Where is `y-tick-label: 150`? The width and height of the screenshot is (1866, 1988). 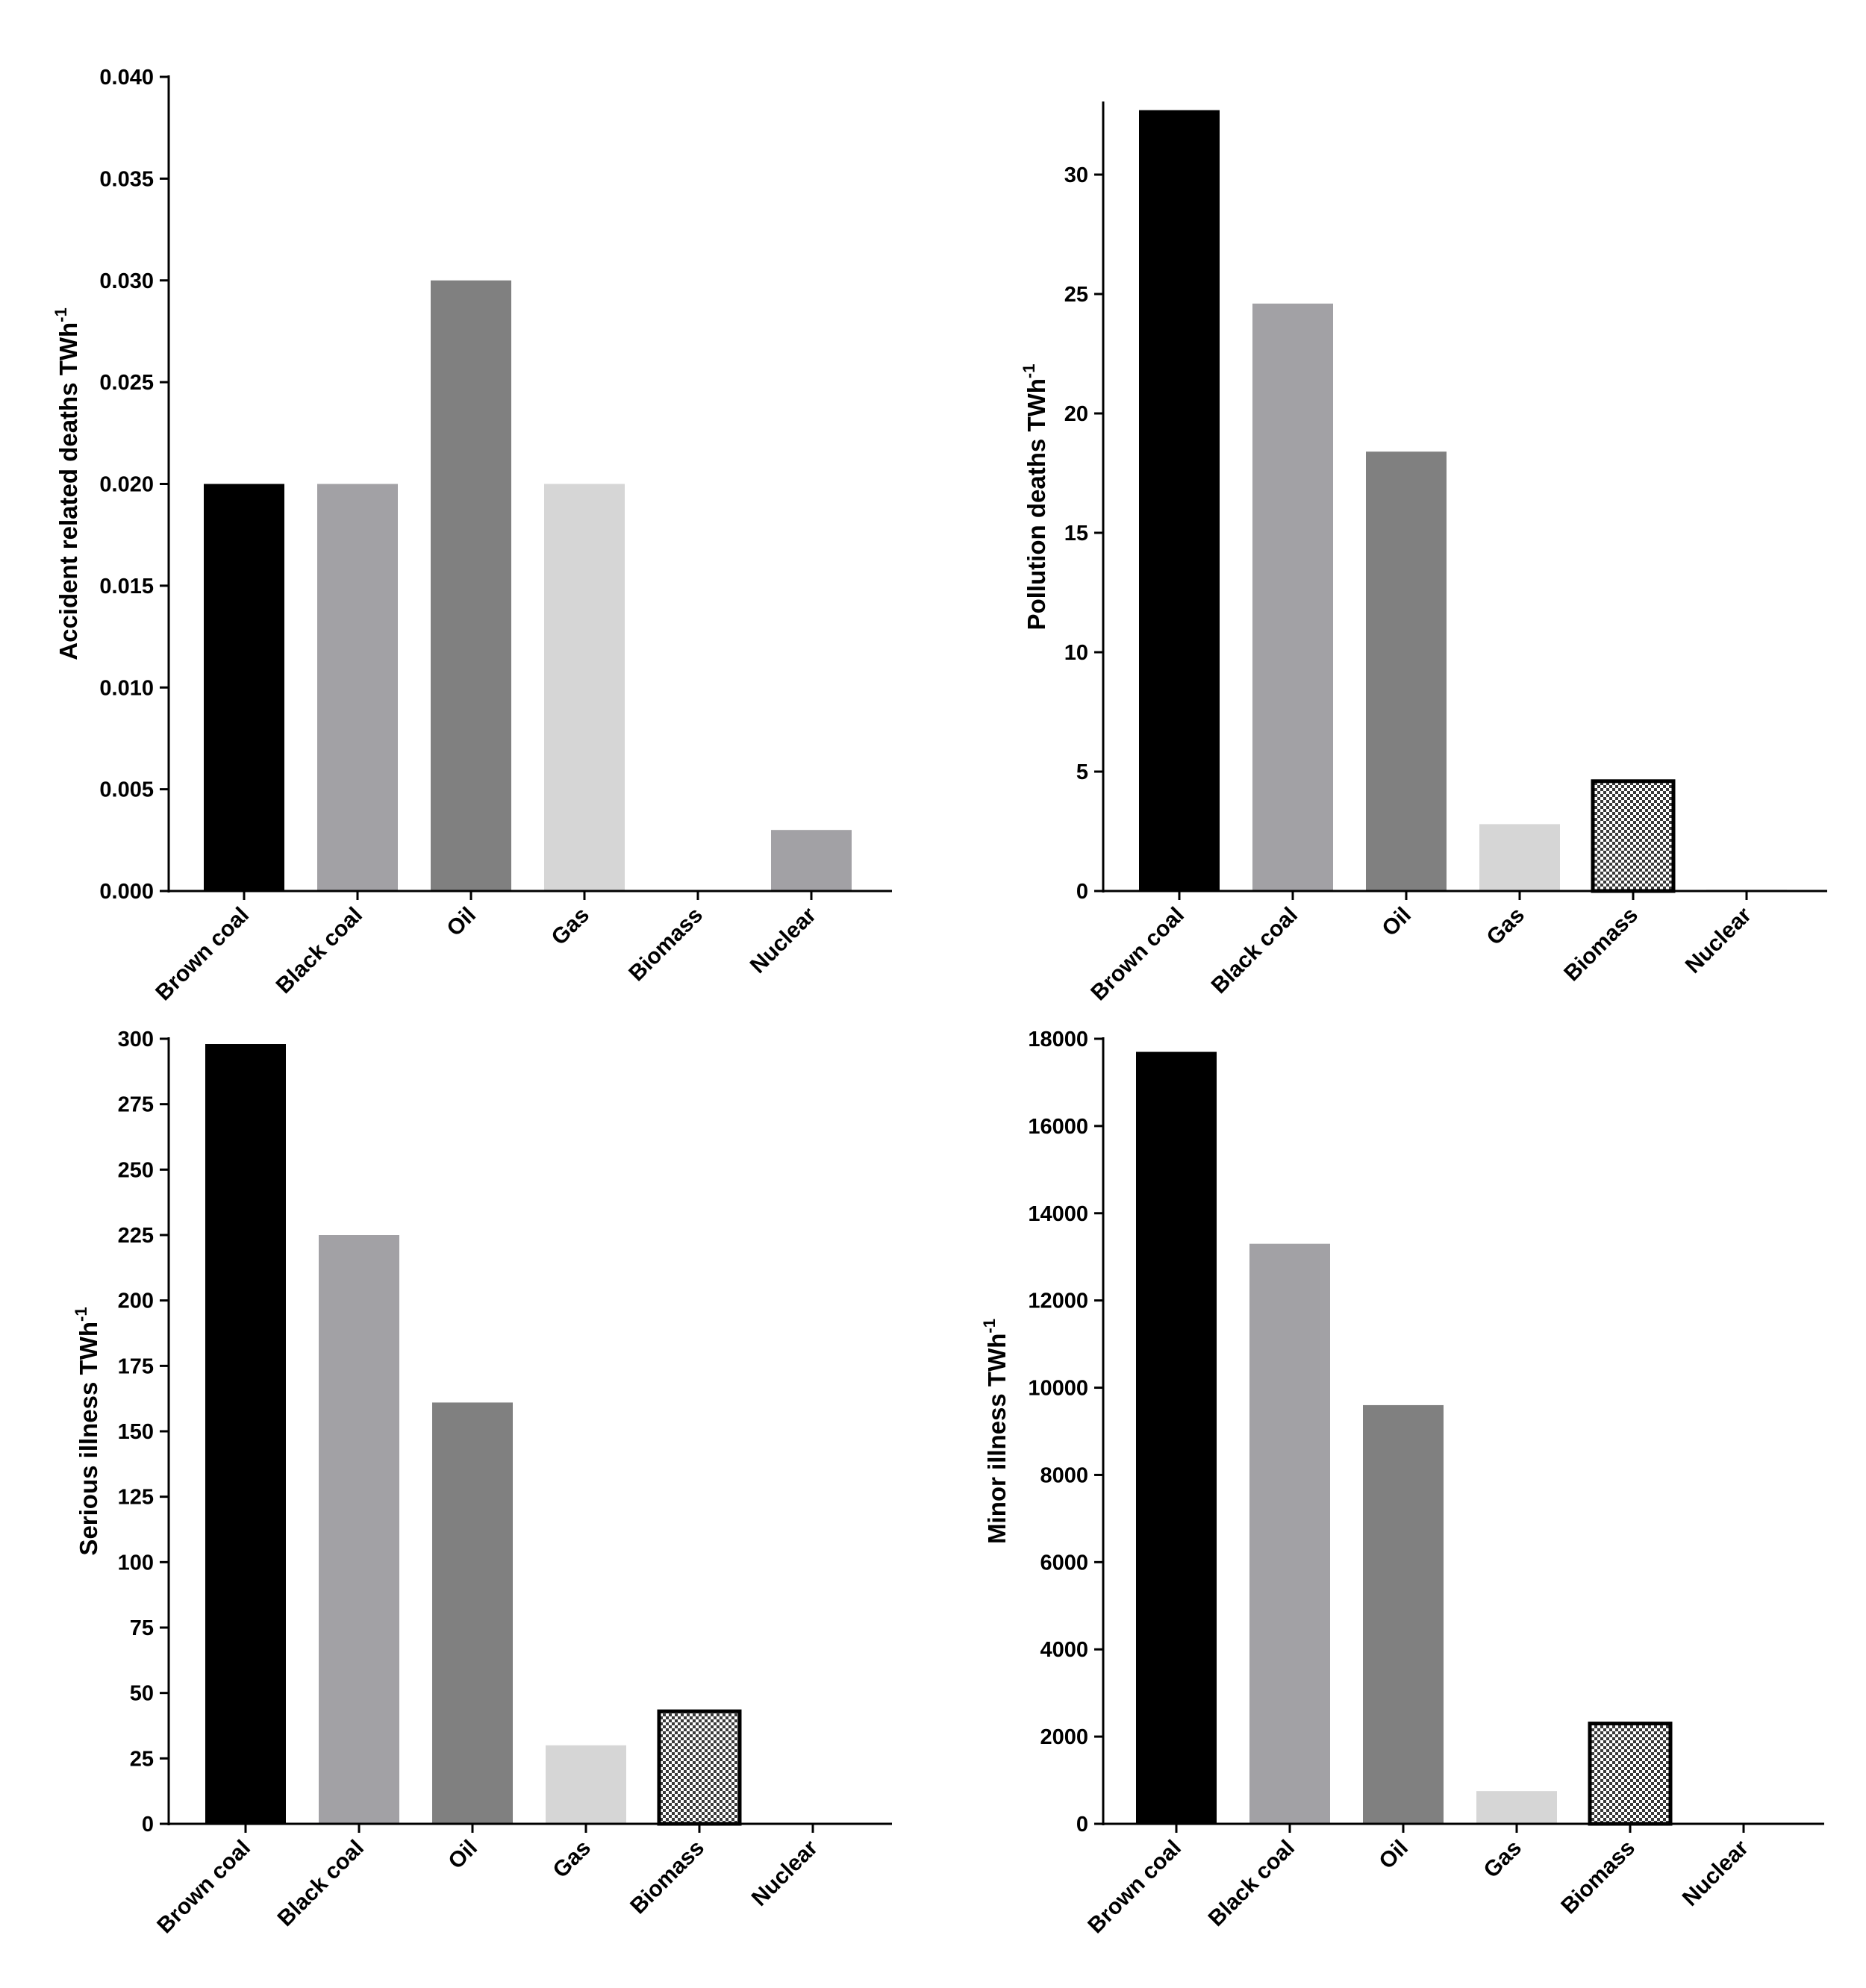
y-tick-label: 150 is located at coordinates (136, 1432).